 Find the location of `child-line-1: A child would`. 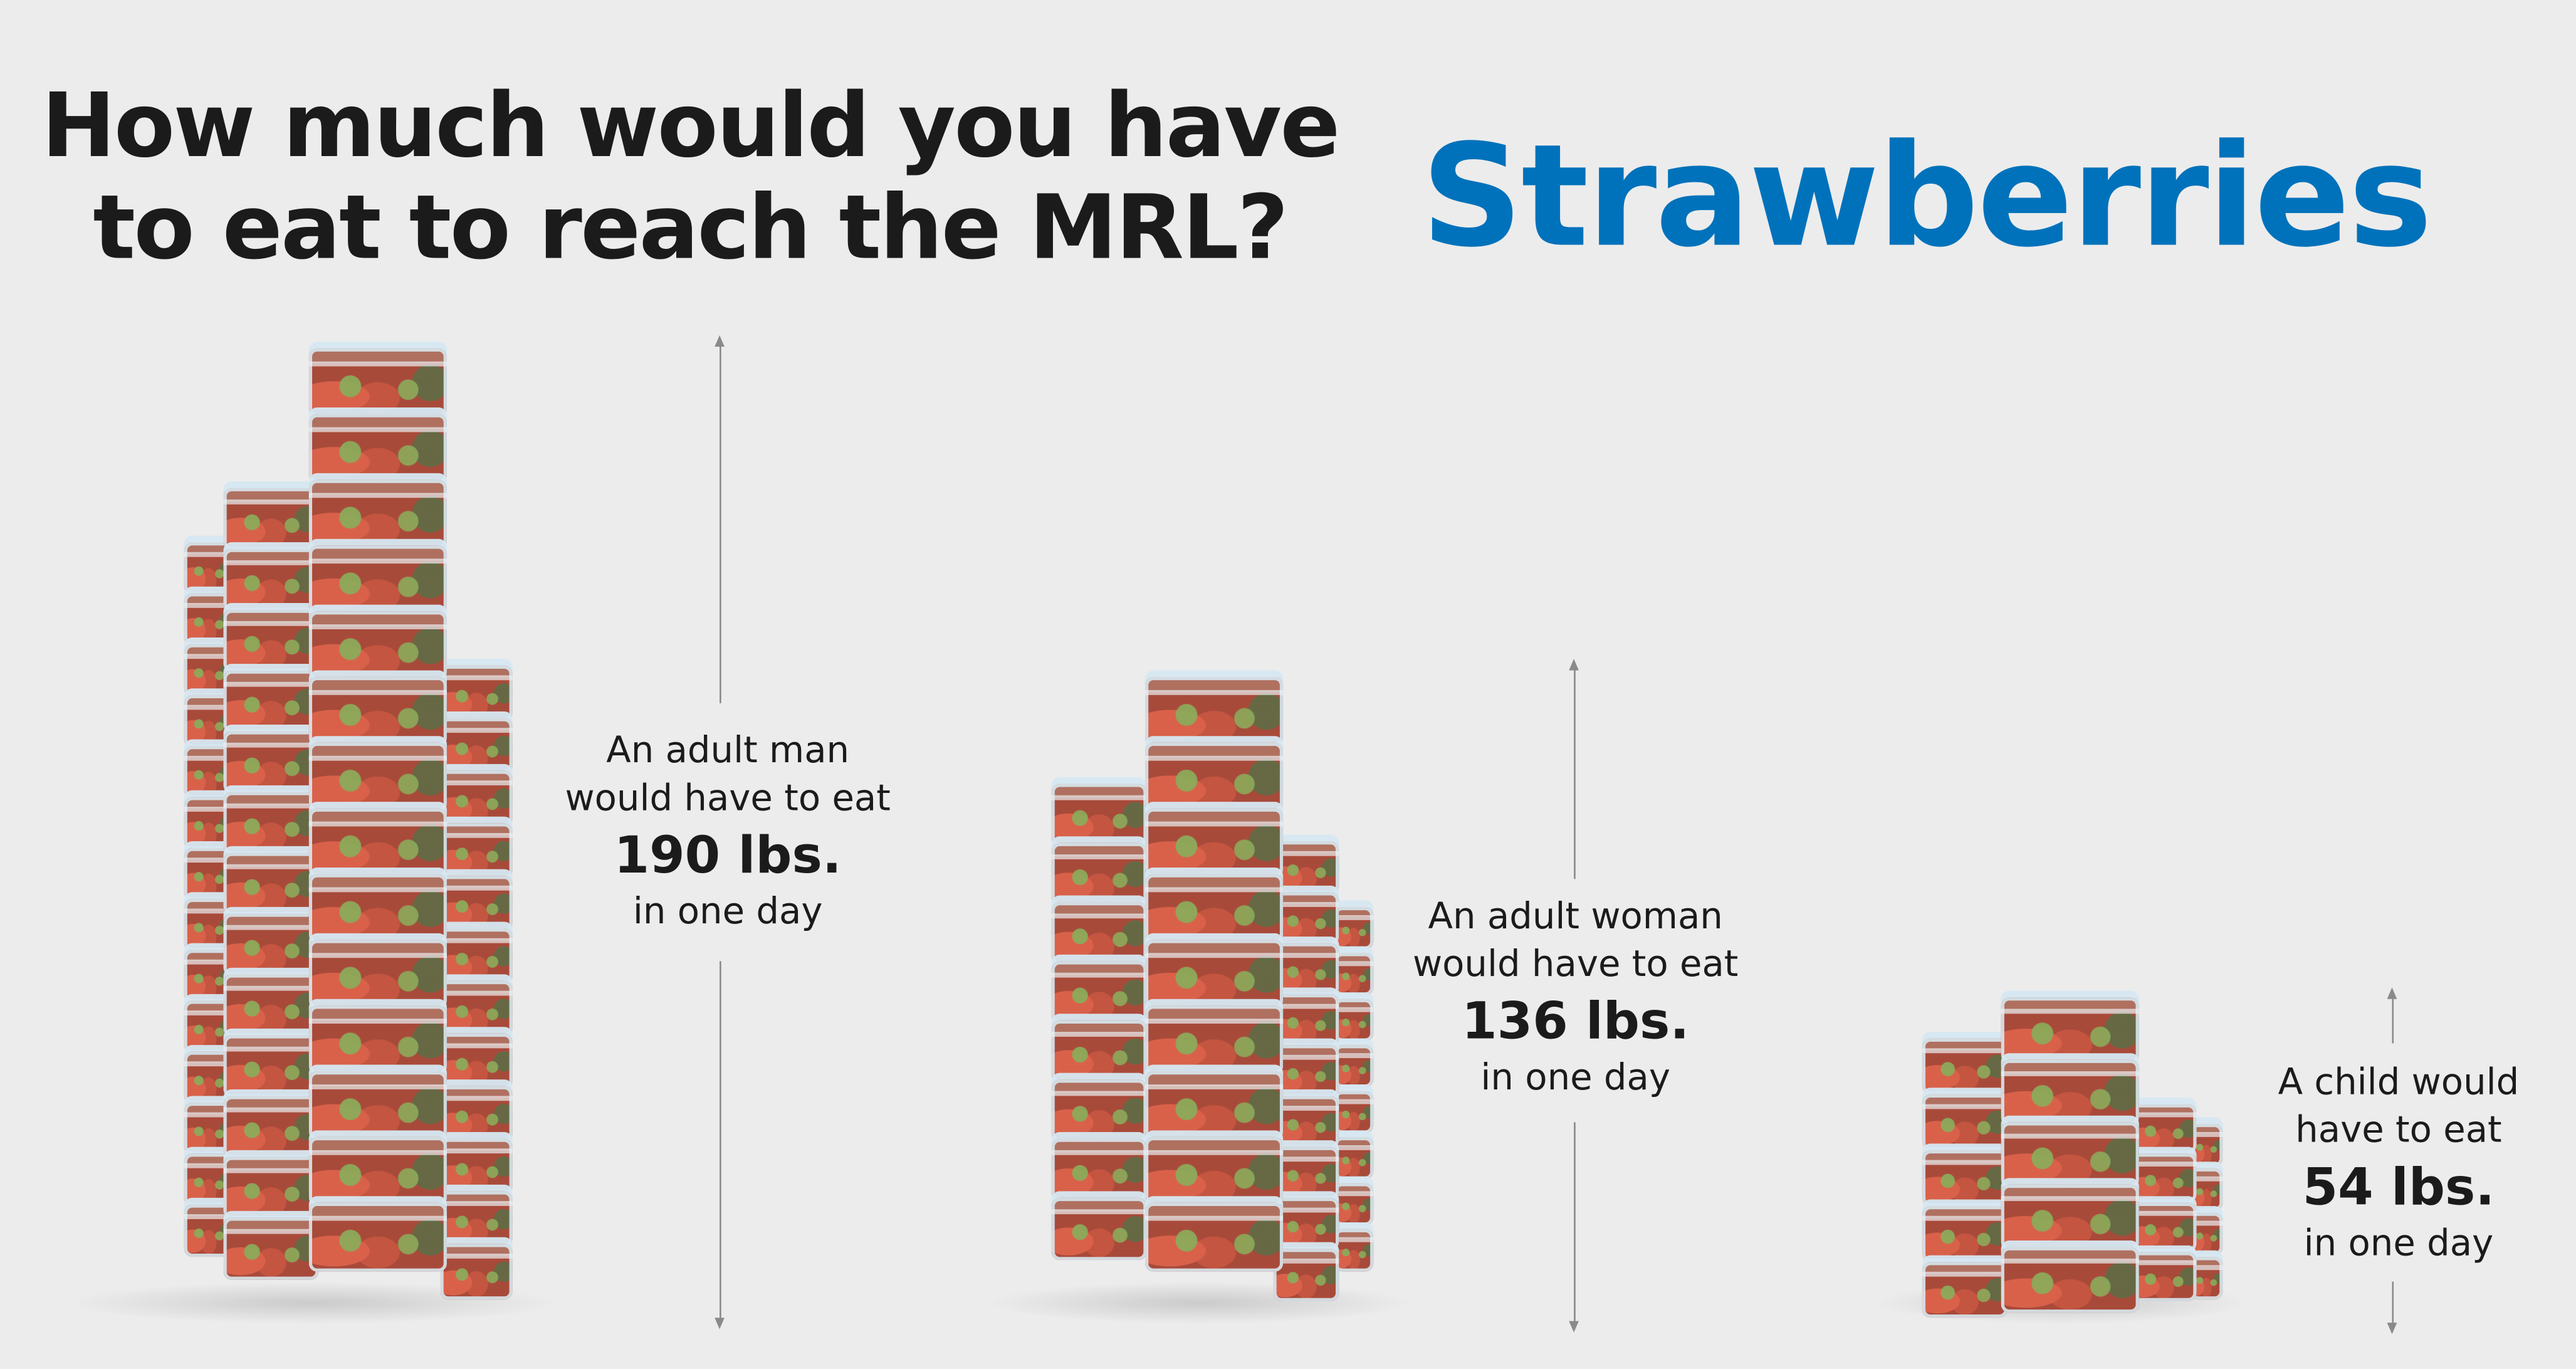

child-line-1: A child would is located at coordinates (2399, 1083).